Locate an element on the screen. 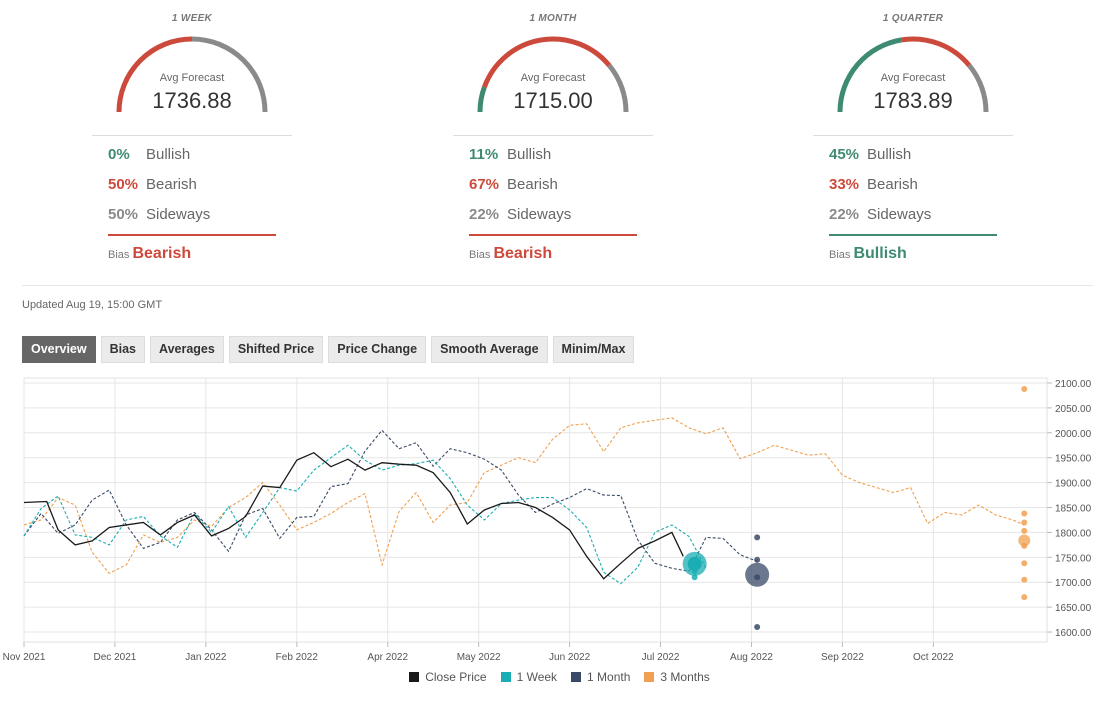 The width and height of the screenshot is (1119, 702). chart-legend: Close Price 1 Week 1 Month 3 Months is located at coordinates (559, 677).